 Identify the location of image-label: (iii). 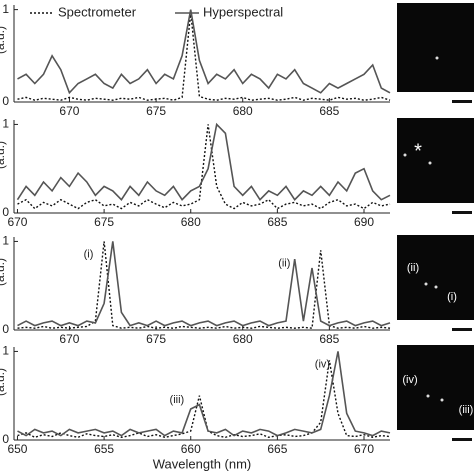
(466, 410).